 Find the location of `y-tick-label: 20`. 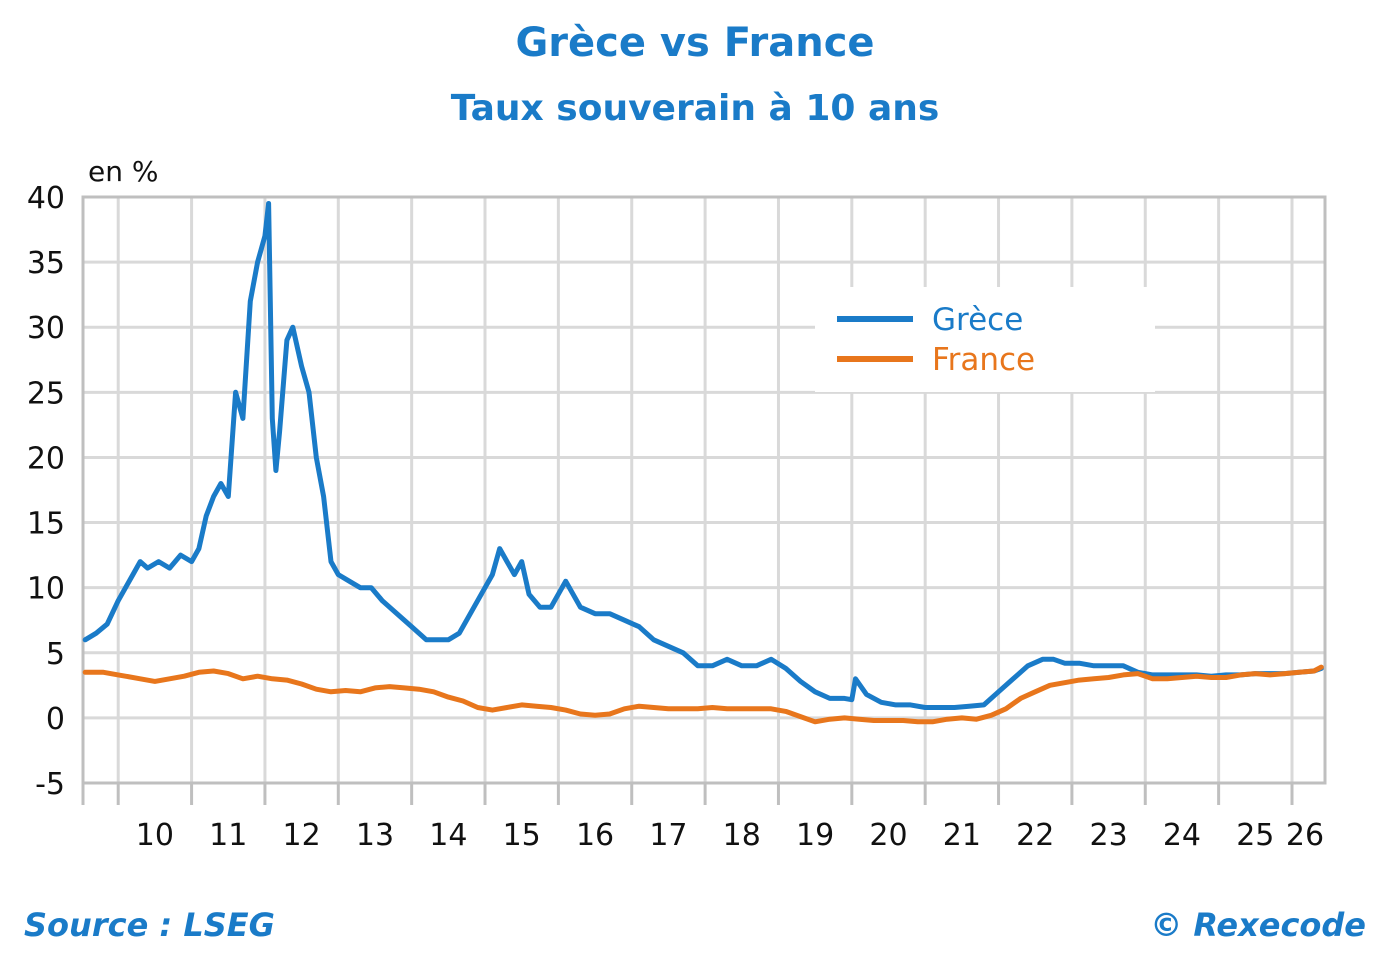

y-tick-label: 20 is located at coordinates (46, 458).